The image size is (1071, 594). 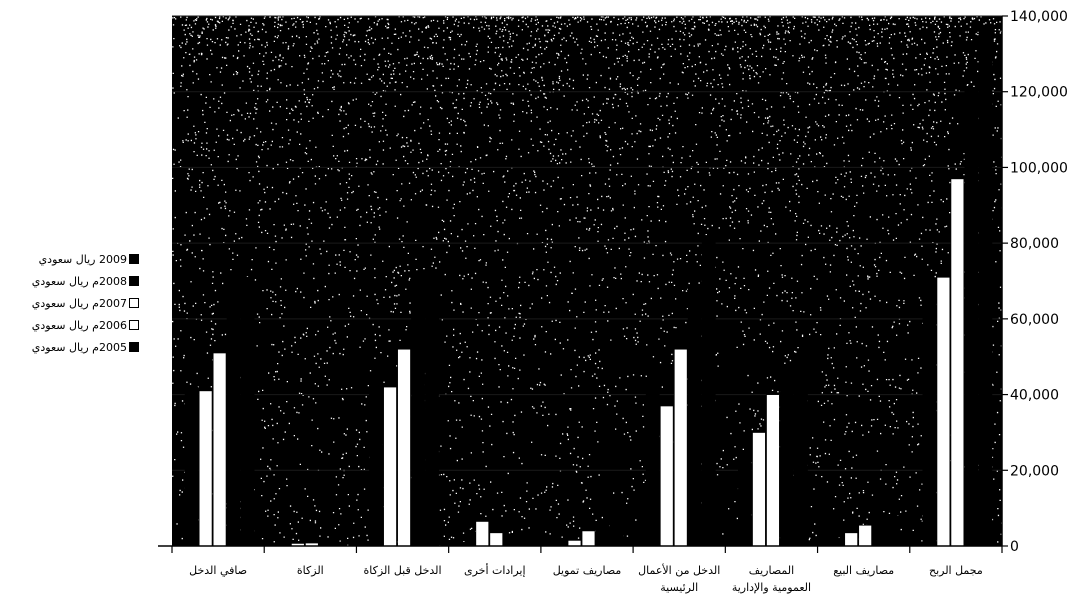 I want to click on y-tick-label: 80,000, so click(x=1034, y=244).